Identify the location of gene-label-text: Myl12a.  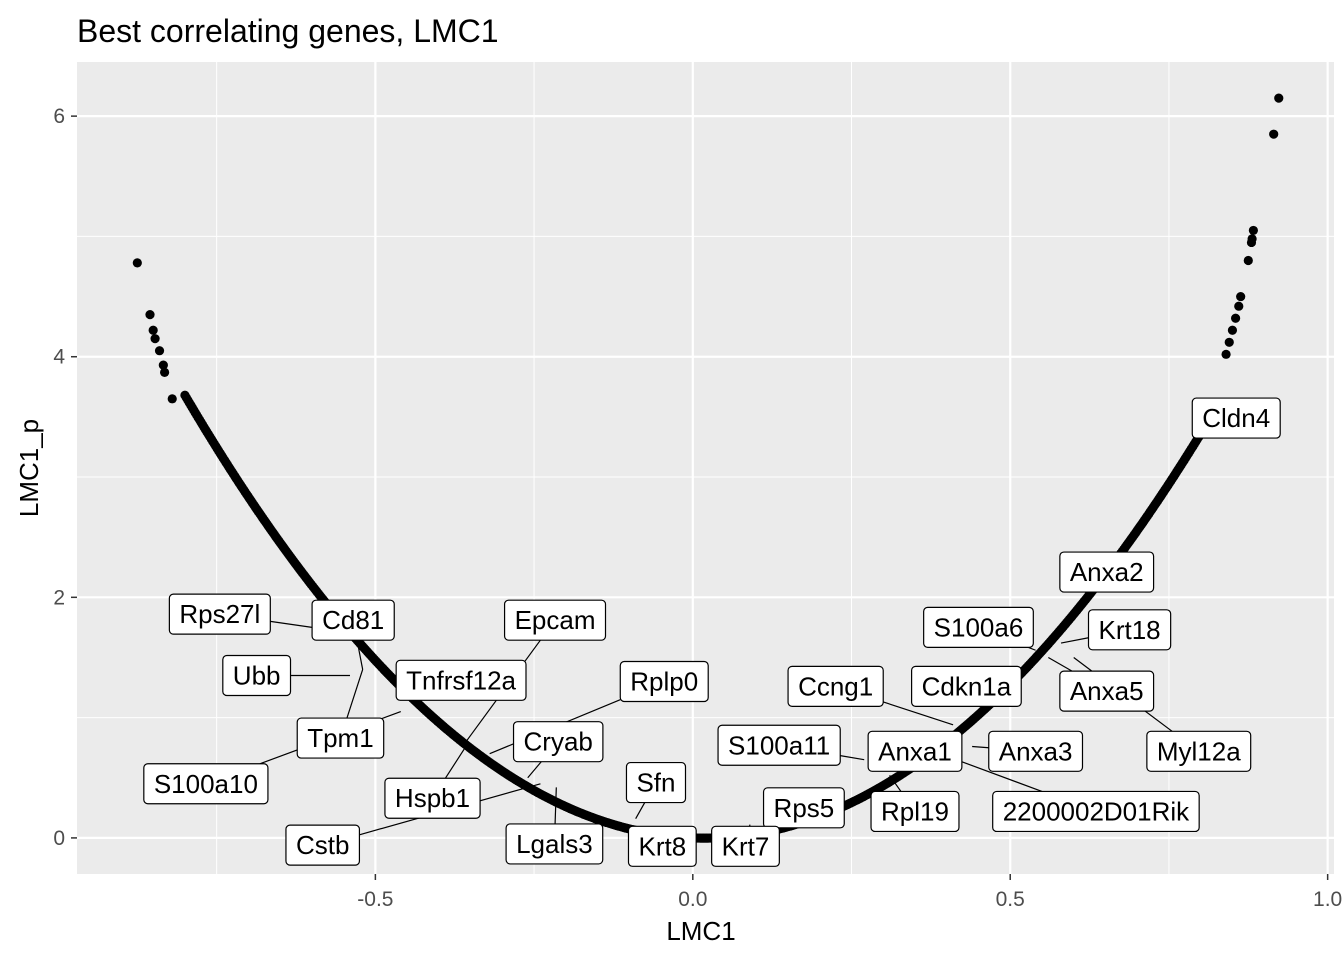
(1199, 751).